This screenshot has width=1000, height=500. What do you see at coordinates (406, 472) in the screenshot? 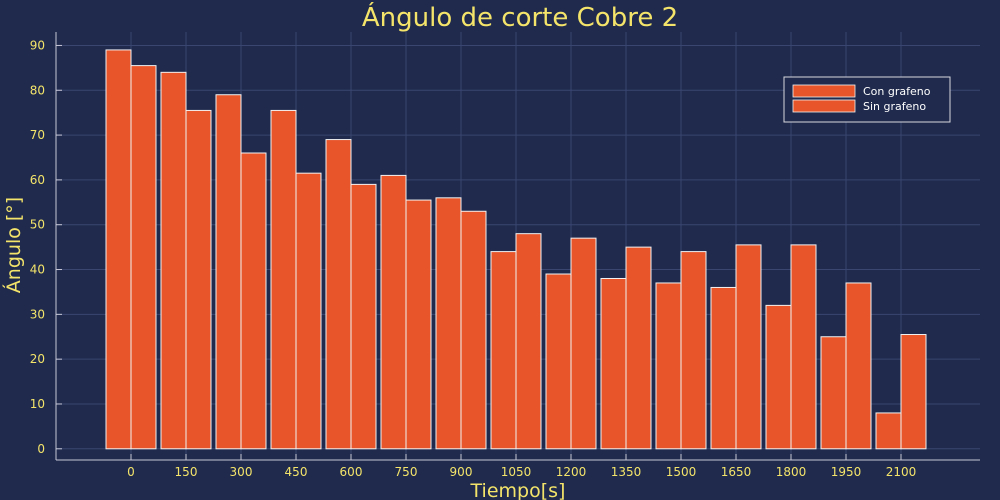
I see `x-tick-label: 750` at bounding box center [406, 472].